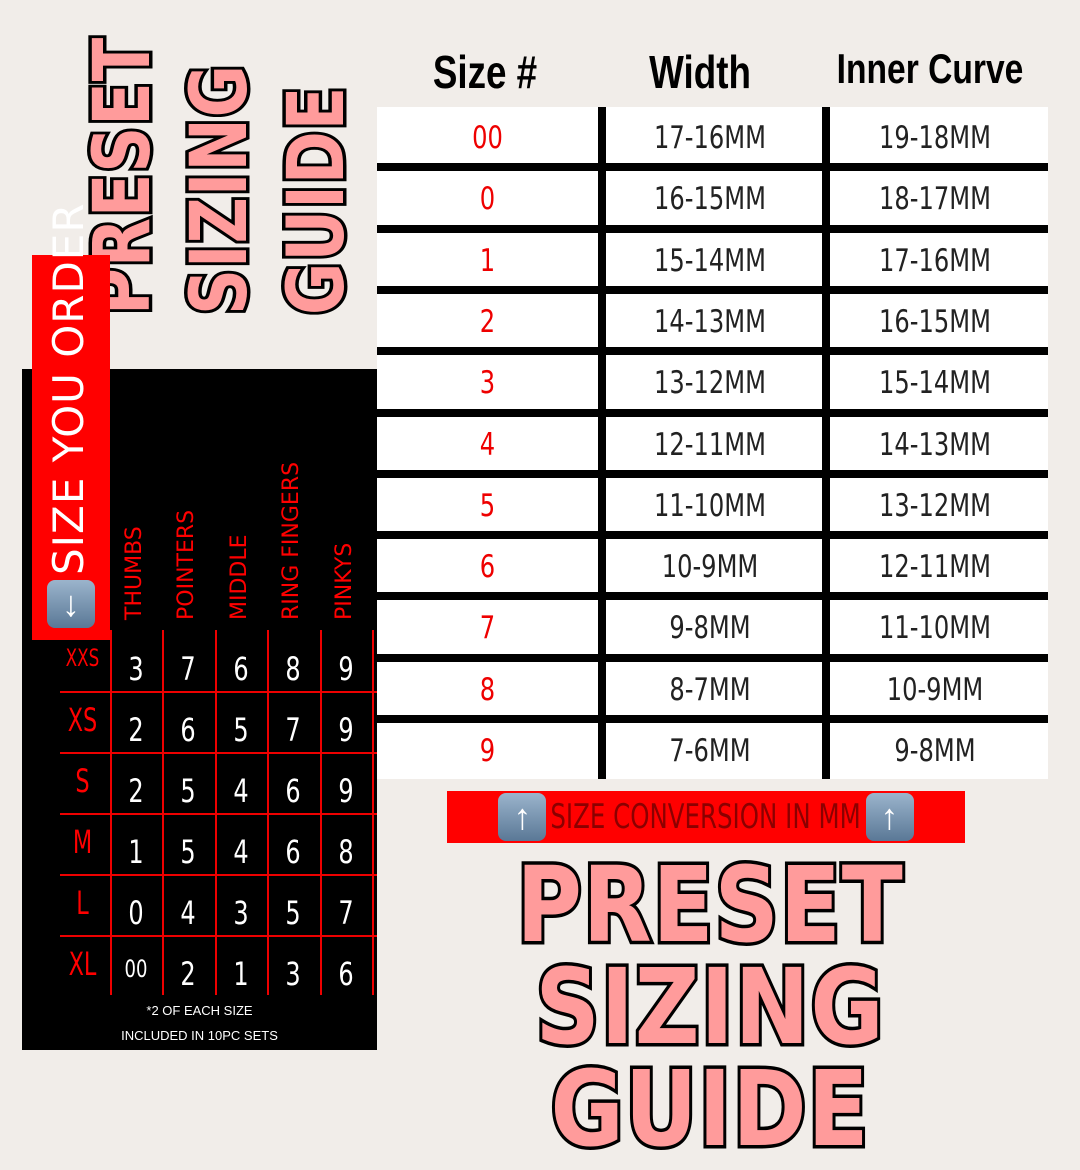 Image resolution: width=1080 pixels, height=1170 pixels. I want to click on finger-column-header: THUMBS, so click(134, 573).